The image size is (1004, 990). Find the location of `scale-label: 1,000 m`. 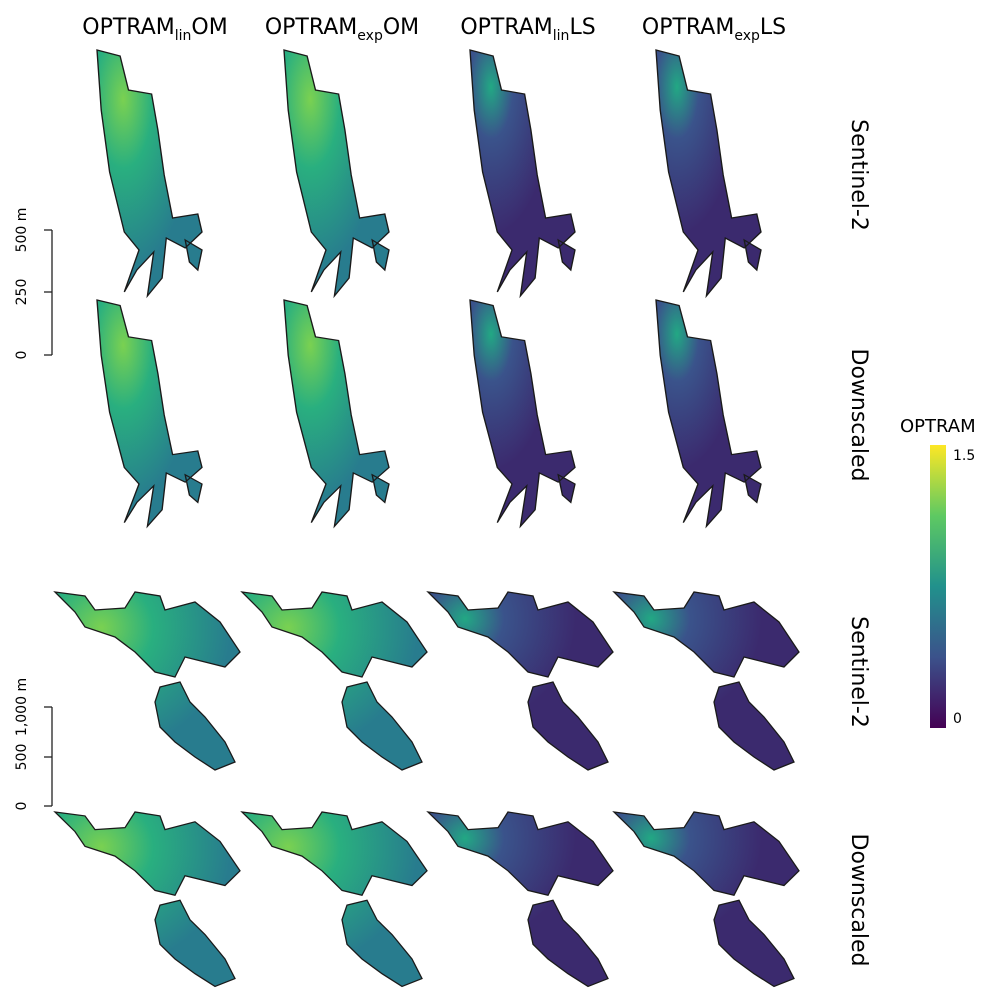

scale-label: 1,000 m is located at coordinates (22, 707).